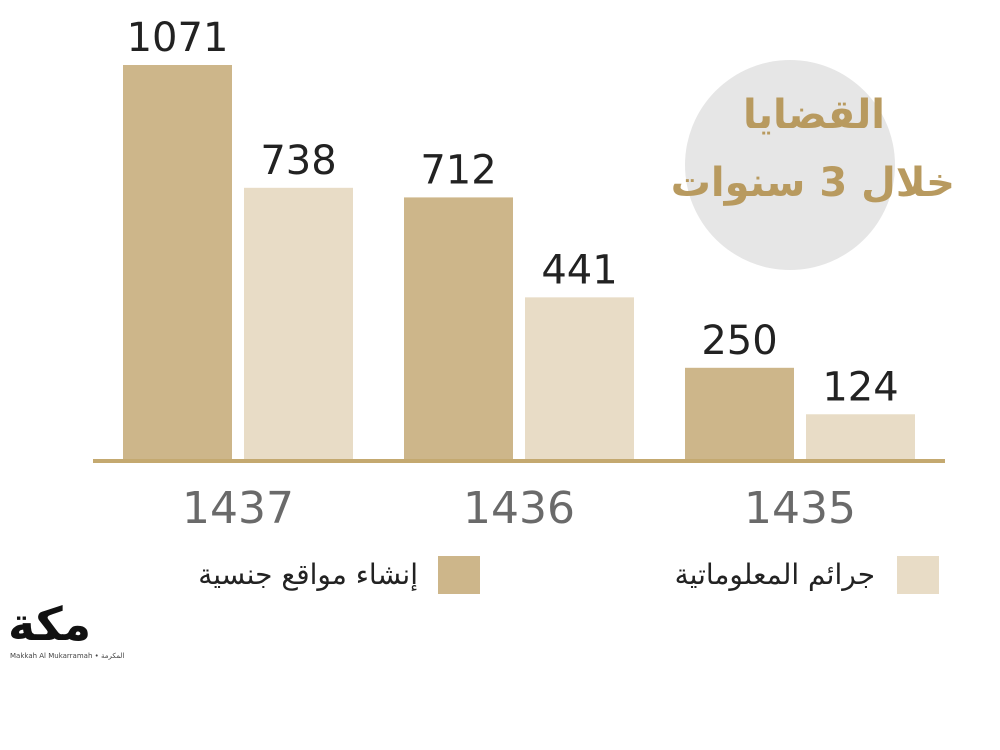 The image size is (1000, 750). What do you see at coordinates (308, 574) in the screenshot?
I see `legend-label-websites: إنشاء مواقع جنسية` at bounding box center [308, 574].